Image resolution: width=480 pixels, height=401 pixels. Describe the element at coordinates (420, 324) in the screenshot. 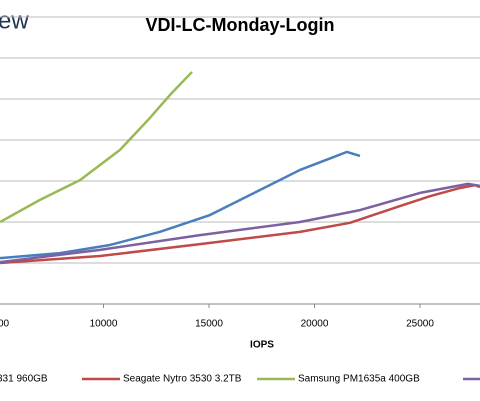

I see `x-tick-label: 25000` at that location.